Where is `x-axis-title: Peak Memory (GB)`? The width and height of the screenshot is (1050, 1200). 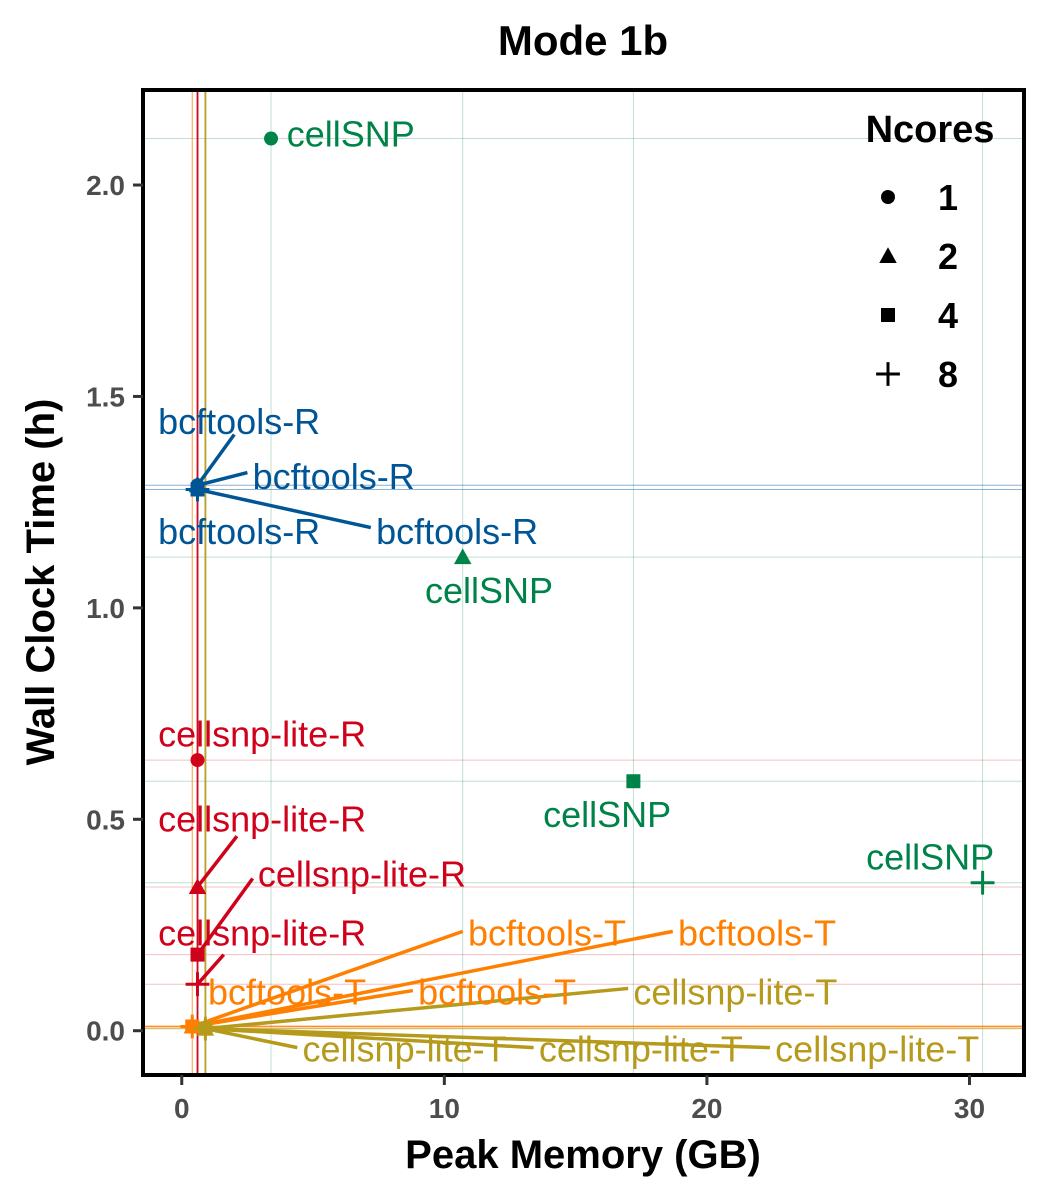 x-axis-title: Peak Memory (GB) is located at coordinates (583, 1155).